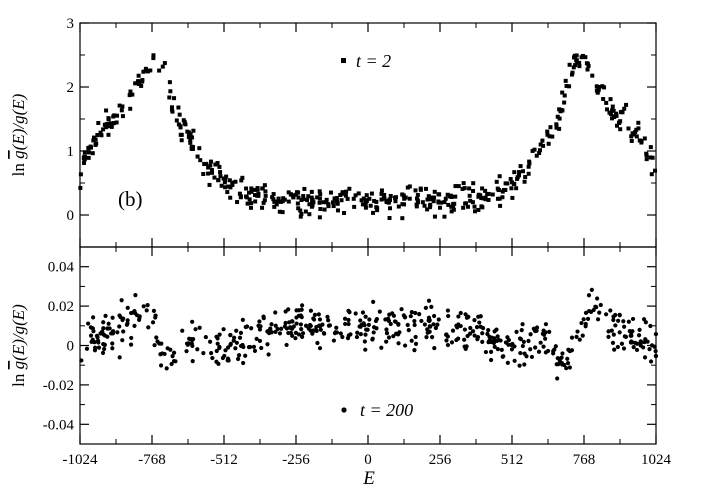 This screenshot has width=706, height=498. I want to click on y-tick-label: 2, so click(71, 88).